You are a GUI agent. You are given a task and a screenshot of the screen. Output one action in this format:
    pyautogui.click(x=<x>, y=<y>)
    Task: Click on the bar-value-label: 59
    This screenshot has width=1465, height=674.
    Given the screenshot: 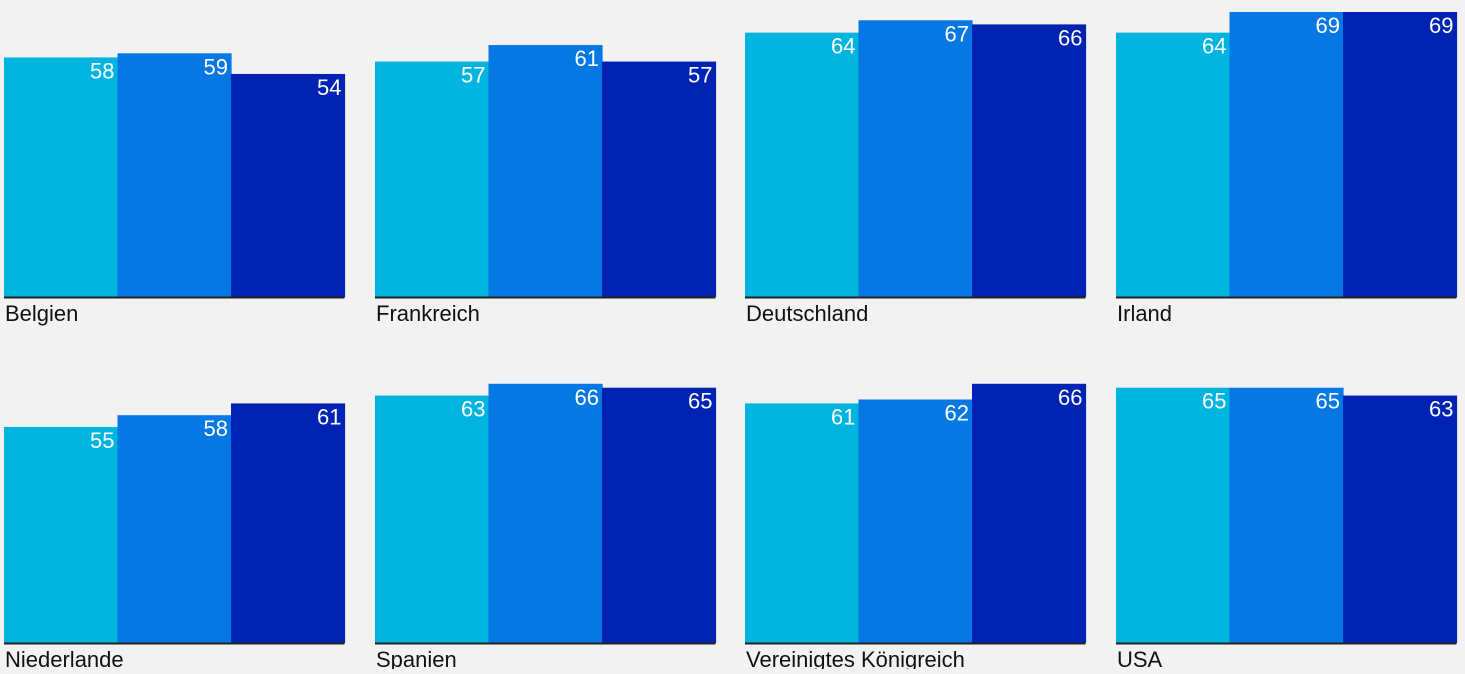 What is the action you would take?
    pyautogui.click(x=216, y=66)
    